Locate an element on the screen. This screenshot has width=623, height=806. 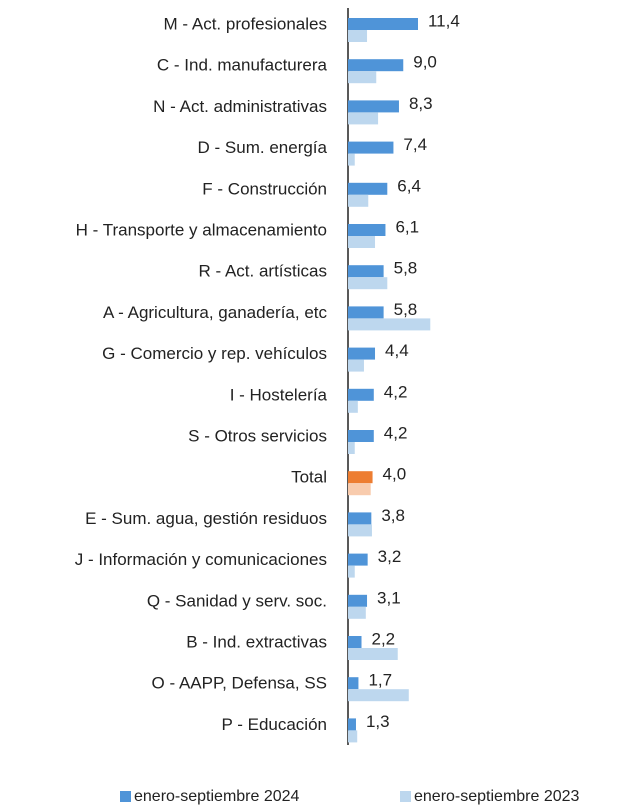
value-label: 8,3 is located at coordinates (421, 103).